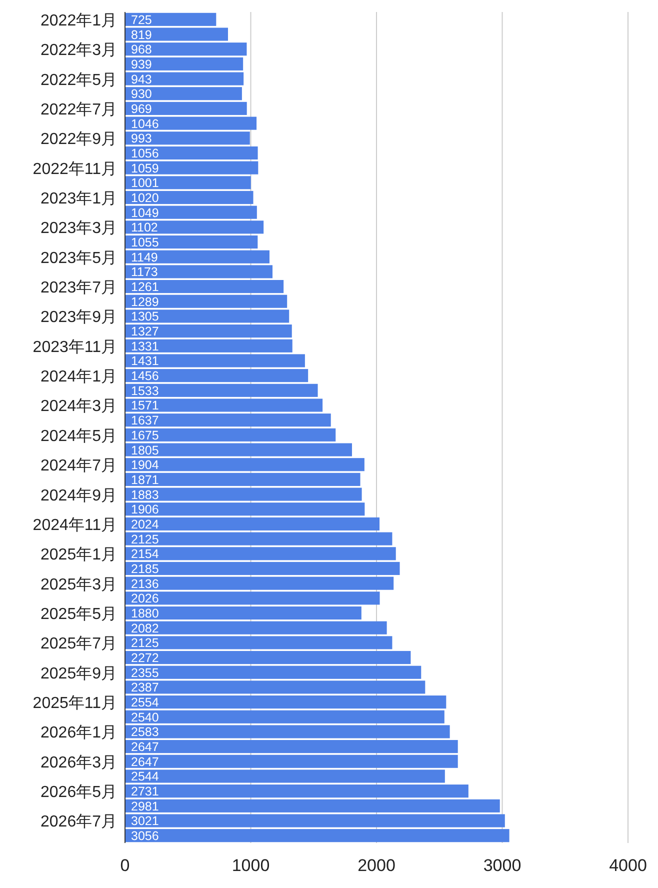  I want to click on y-tick-label: 2023年1月, so click(78, 199).